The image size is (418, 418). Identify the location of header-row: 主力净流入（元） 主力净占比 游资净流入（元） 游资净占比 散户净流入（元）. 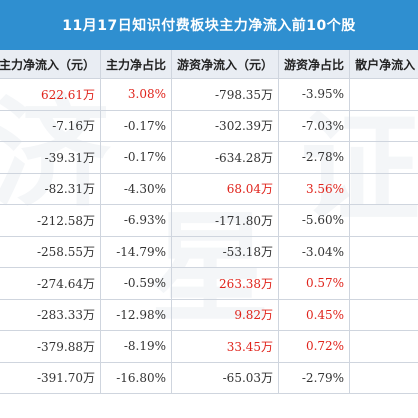
(209, 64).